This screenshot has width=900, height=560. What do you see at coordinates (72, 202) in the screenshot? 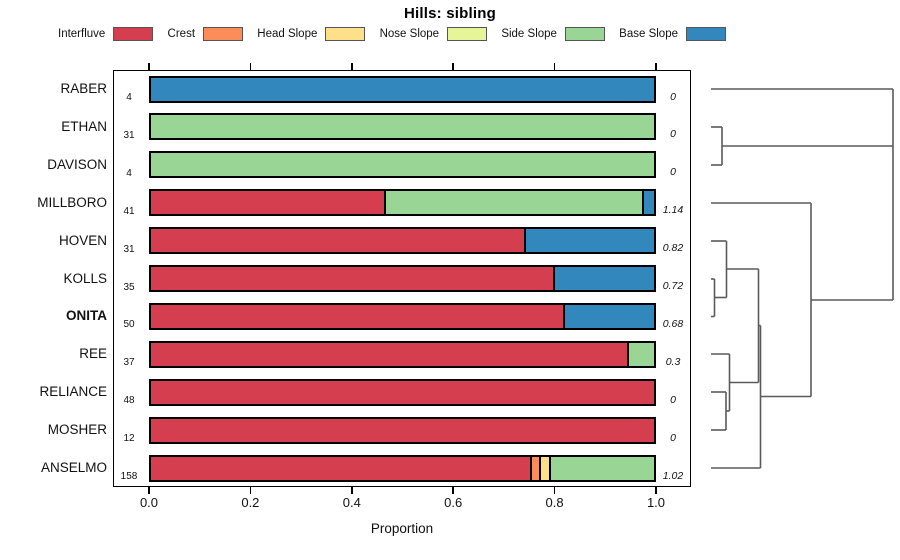
I see `row-label-millboro: MILLBORO` at bounding box center [72, 202].